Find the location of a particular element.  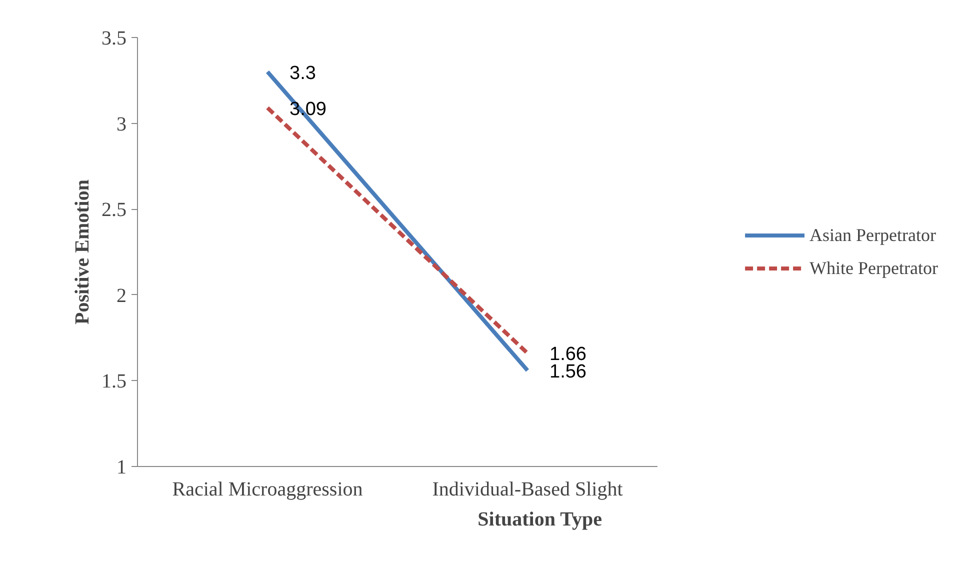

y-tick-label: 3.5 is located at coordinates (114, 39).